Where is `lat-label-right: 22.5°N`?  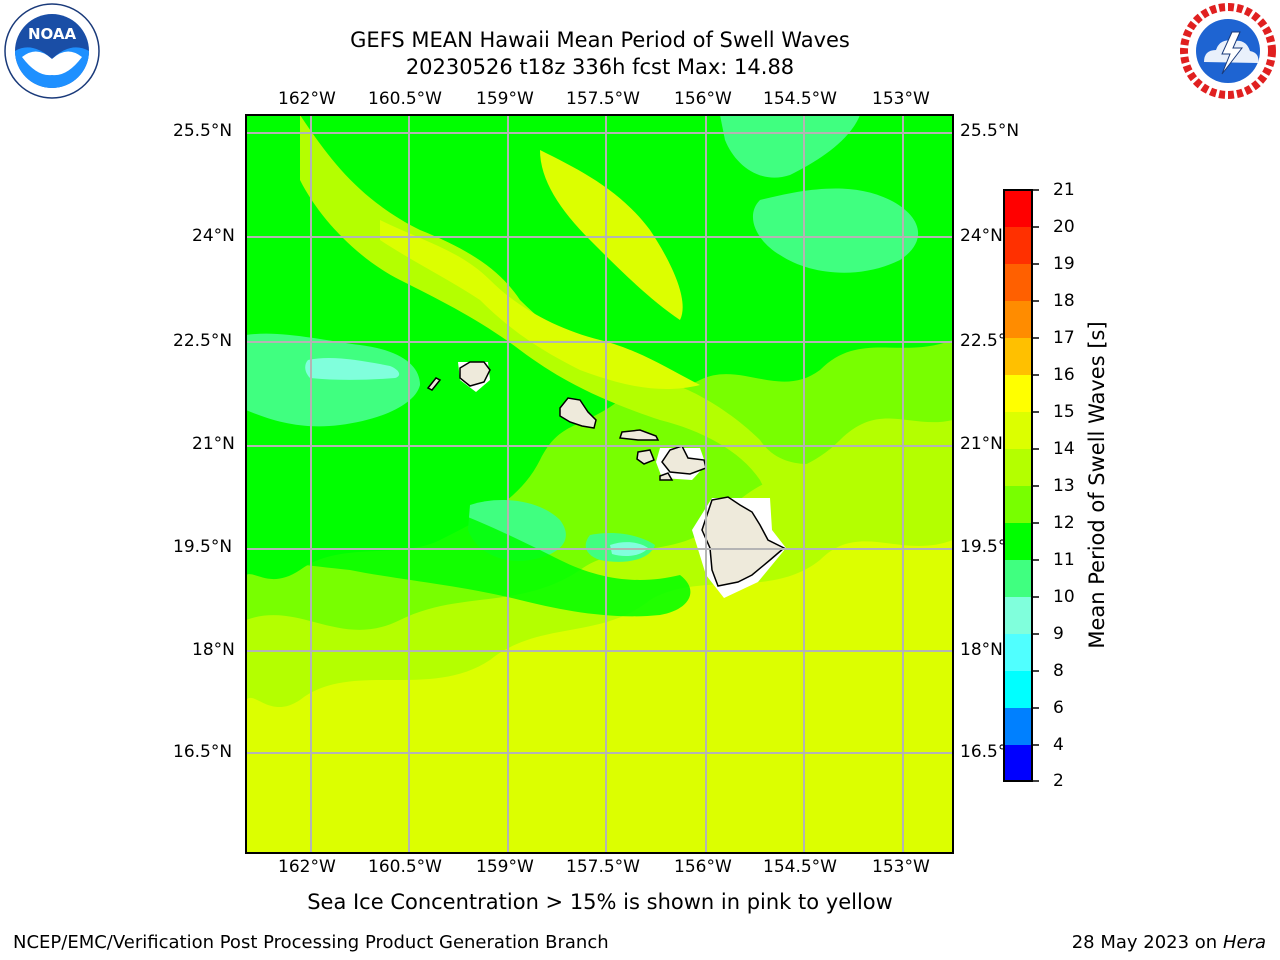 lat-label-right: 22.5°N is located at coordinates (981, 341).